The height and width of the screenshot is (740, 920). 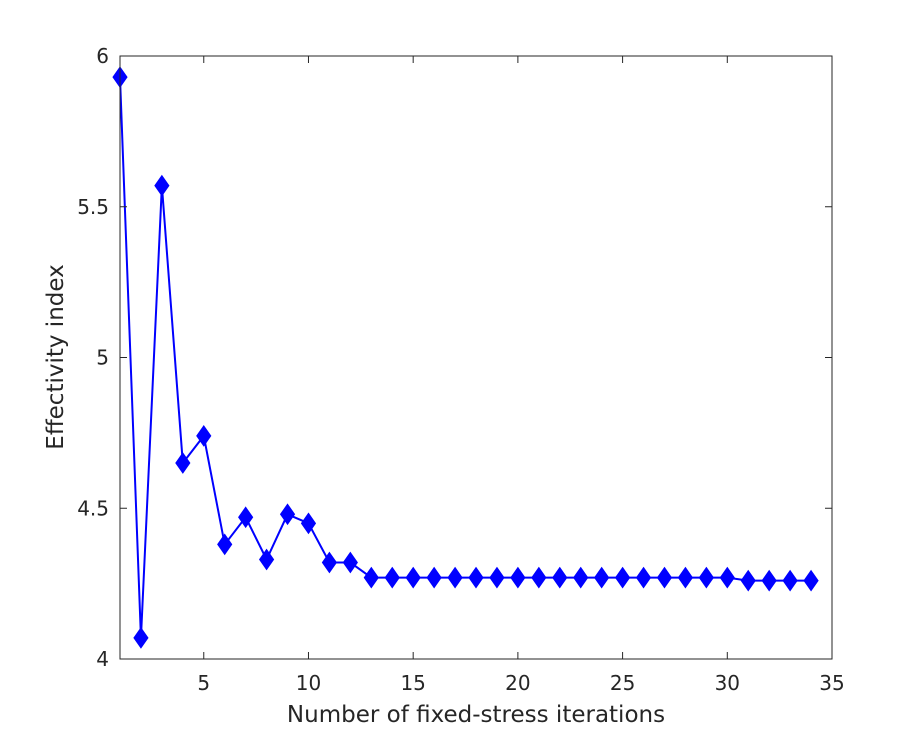 What do you see at coordinates (831, 683) in the screenshot?
I see `x-tick-label: 35` at bounding box center [831, 683].